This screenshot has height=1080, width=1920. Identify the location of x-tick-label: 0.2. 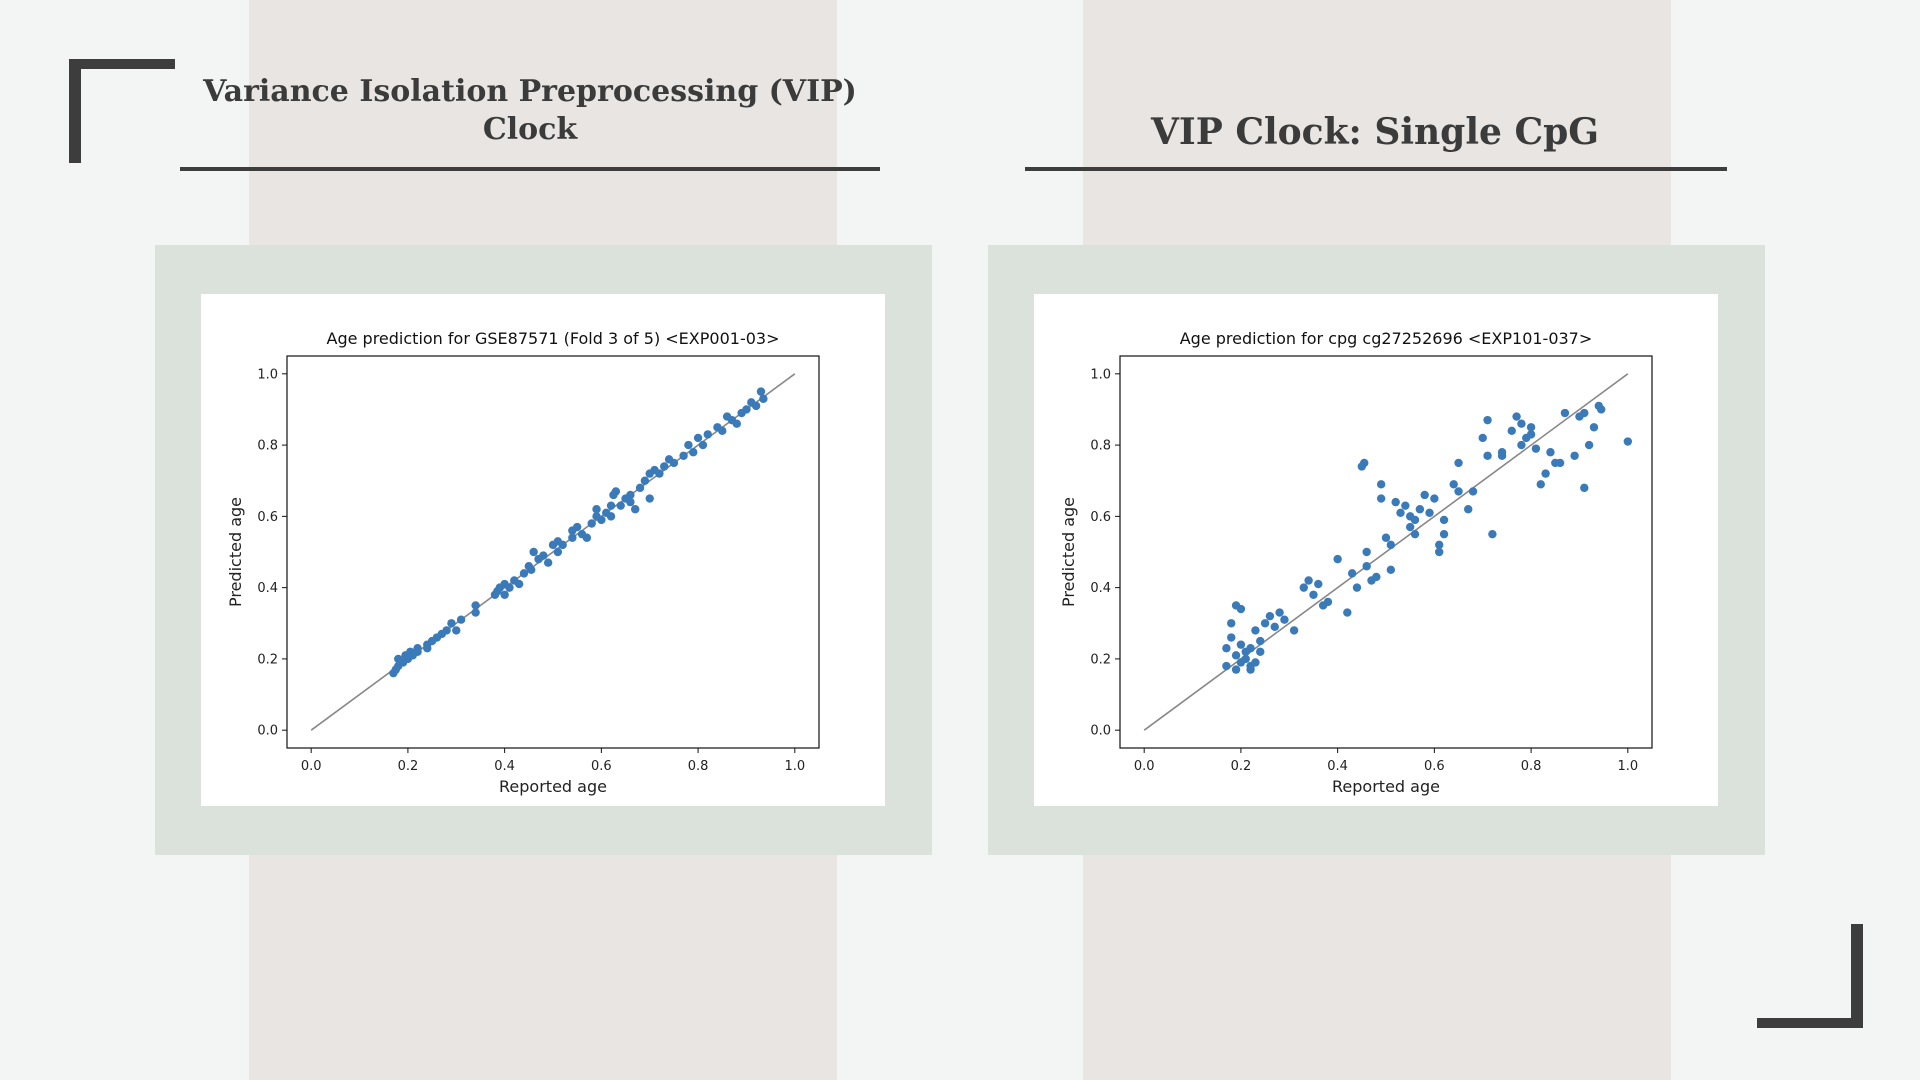
(408, 766).